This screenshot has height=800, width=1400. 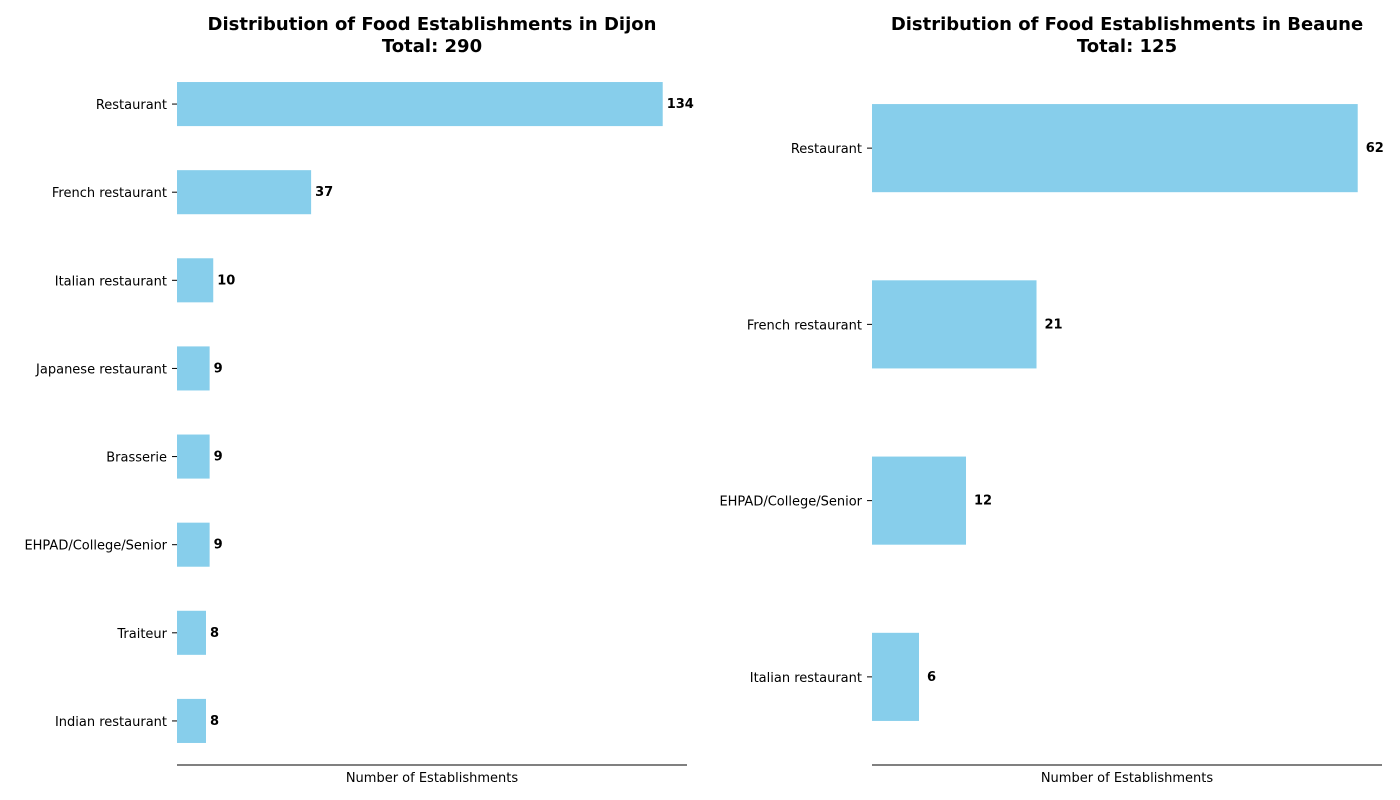 What do you see at coordinates (931, 677) in the screenshot?
I see `beaune-data-label: 6` at bounding box center [931, 677].